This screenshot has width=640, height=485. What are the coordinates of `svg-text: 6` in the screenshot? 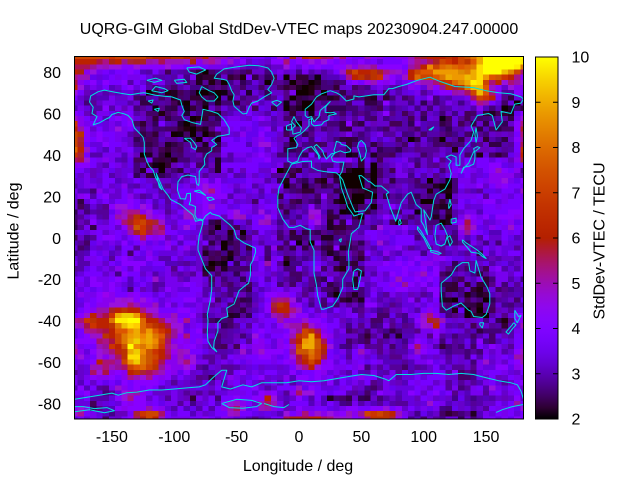 It's located at (576, 239).